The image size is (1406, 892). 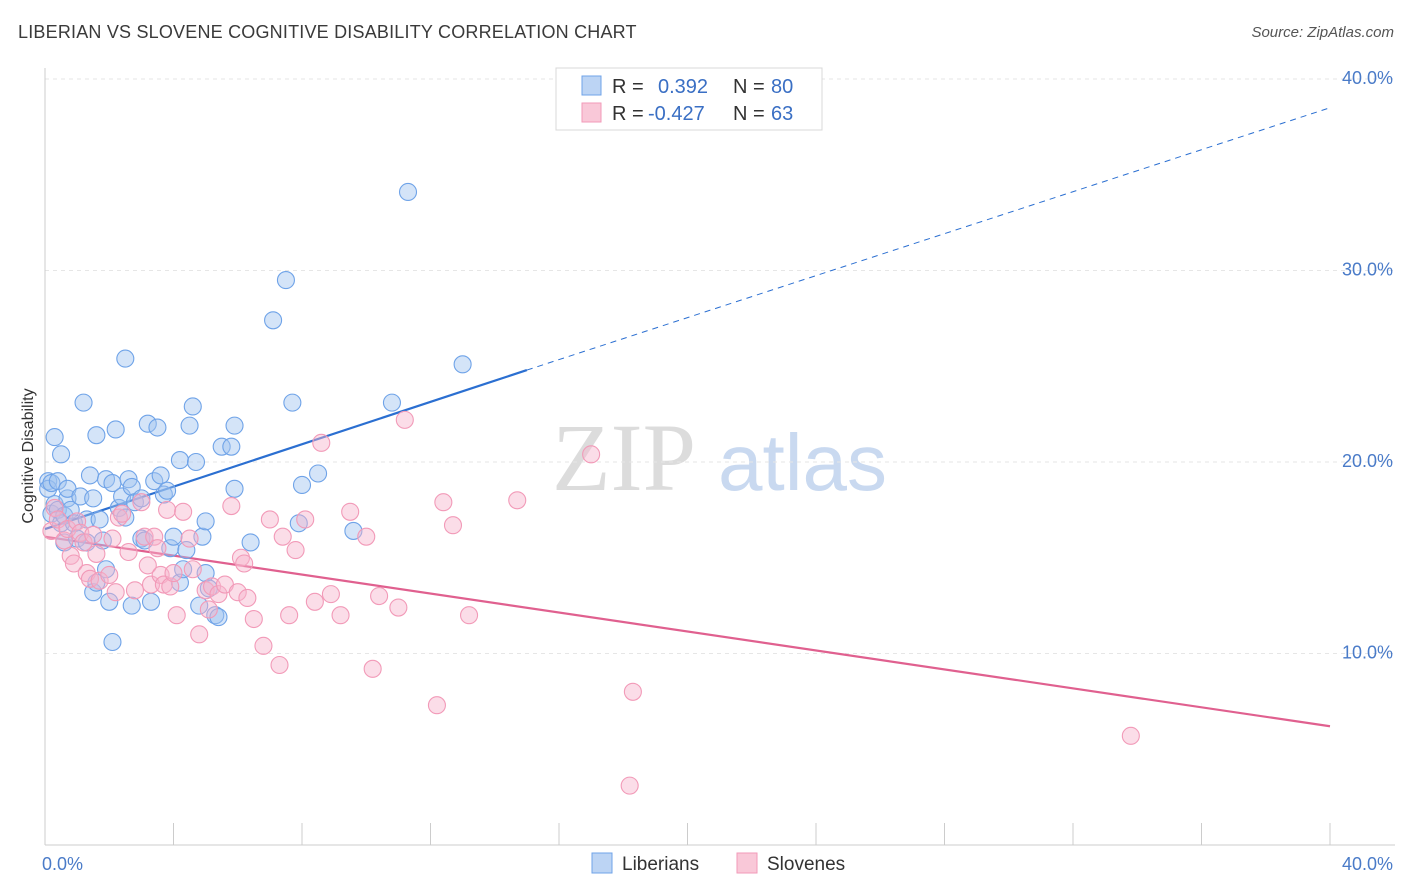 What do you see at coordinates (802, 462) in the screenshot?
I see `watermark-atlas: atlas` at bounding box center [802, 462].